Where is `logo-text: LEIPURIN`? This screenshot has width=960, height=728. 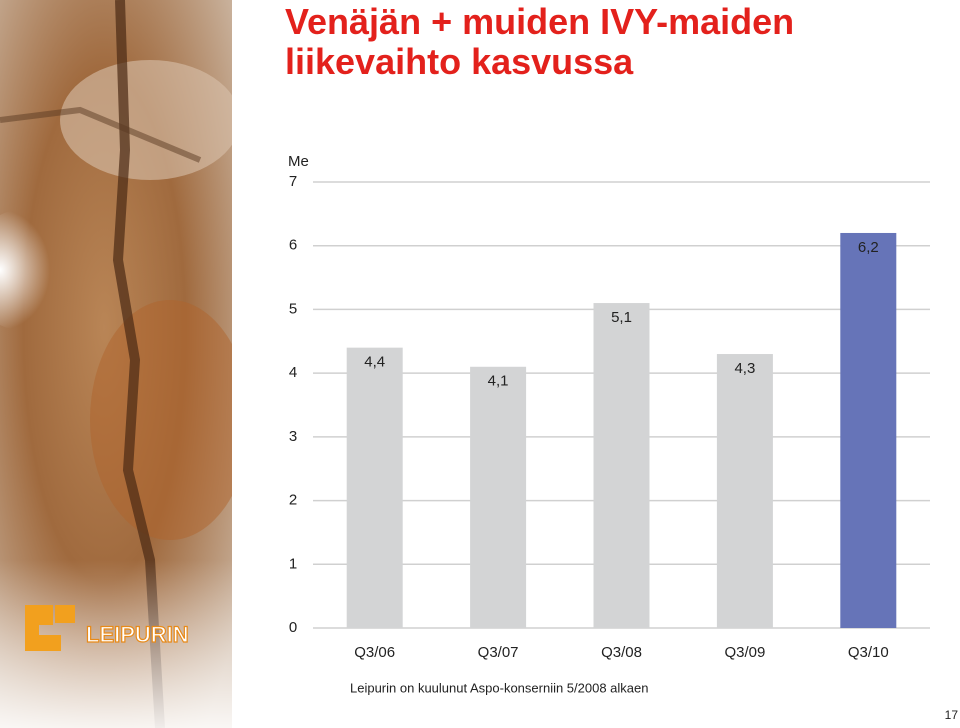
logo-text: LEIPURIN is located at coordinates (137, 634).